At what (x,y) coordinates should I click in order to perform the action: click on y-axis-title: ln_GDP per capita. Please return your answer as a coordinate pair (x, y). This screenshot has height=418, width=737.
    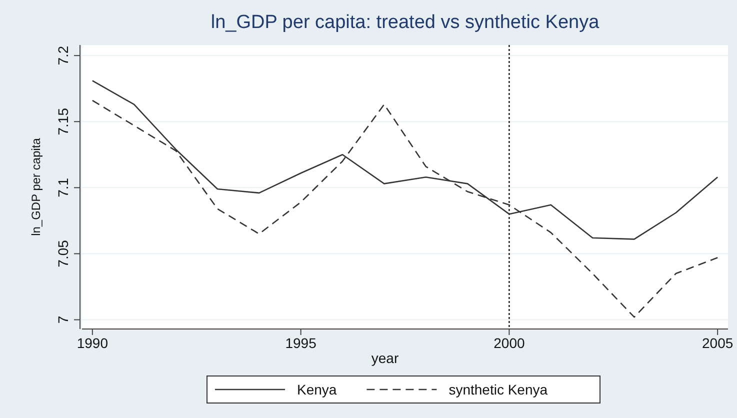
    Looking at the image, I should click on (36, 187).